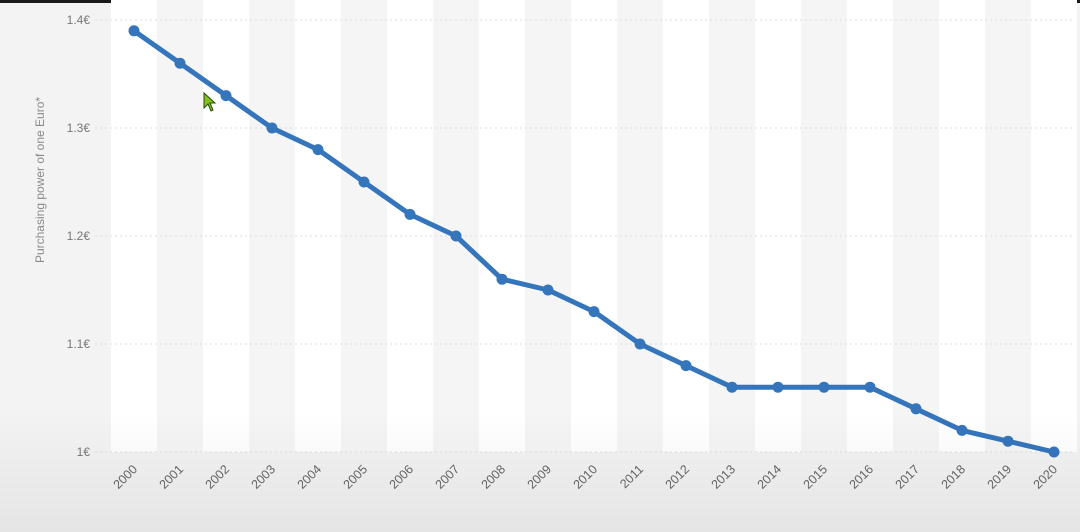 The width and height of the screenshot is (1080, 532). What do you see at coordinates (1046, 477) in the screenshot?
I see `x-tick-label: 2020` at bounding box center [1046, 477].